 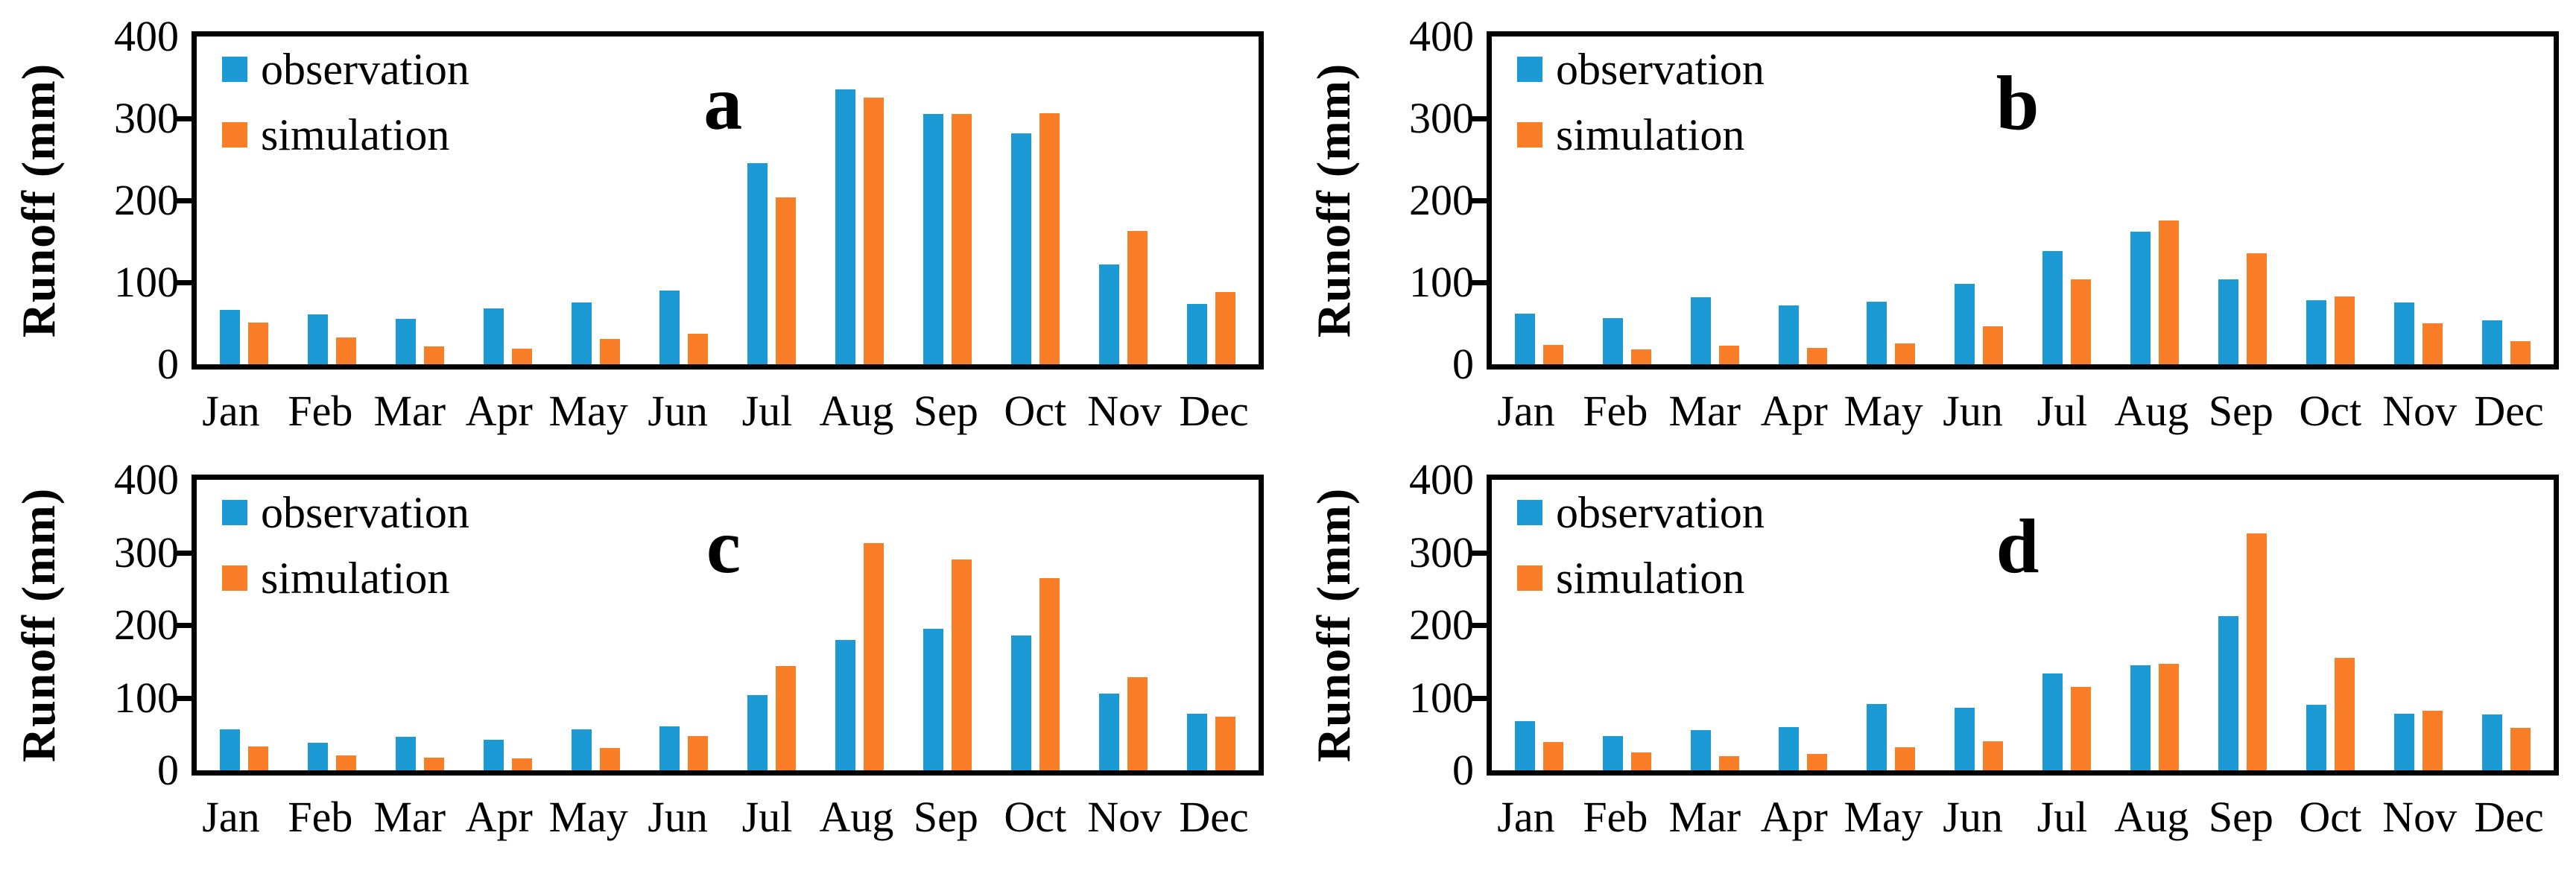 What do you see at coordinates (168, 364) in the screenshot?
I see `y-tick-label-0: 0` at bounding box center [168, 364].